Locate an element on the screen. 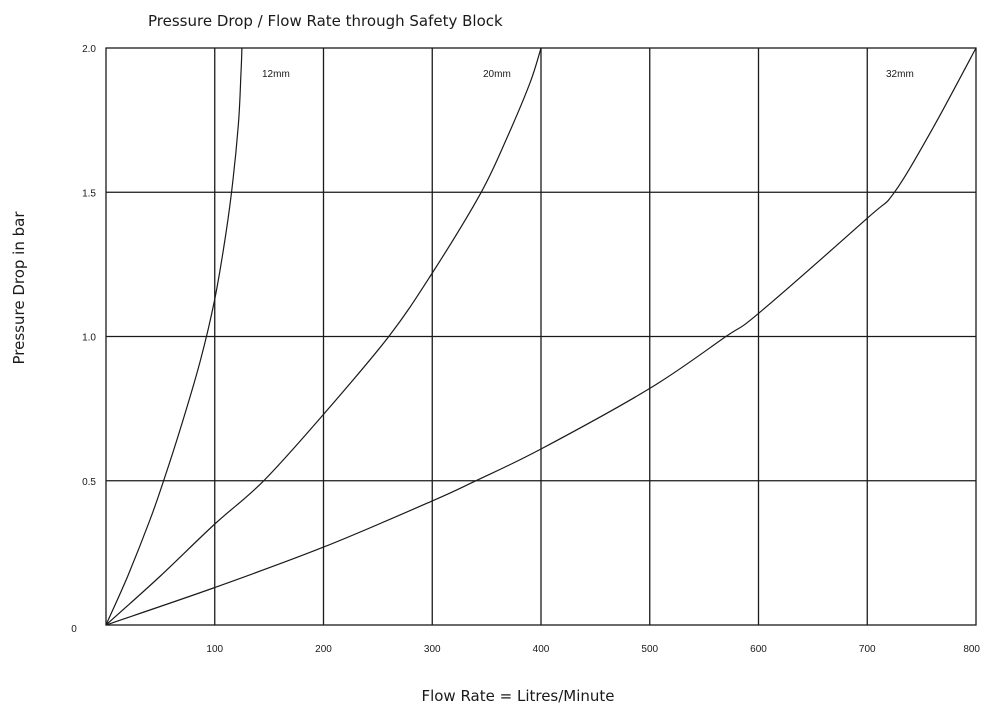 The height and width of the screenshot is (720, 985). series-label-12mm: 12mm is located at coordinates (276, 74).